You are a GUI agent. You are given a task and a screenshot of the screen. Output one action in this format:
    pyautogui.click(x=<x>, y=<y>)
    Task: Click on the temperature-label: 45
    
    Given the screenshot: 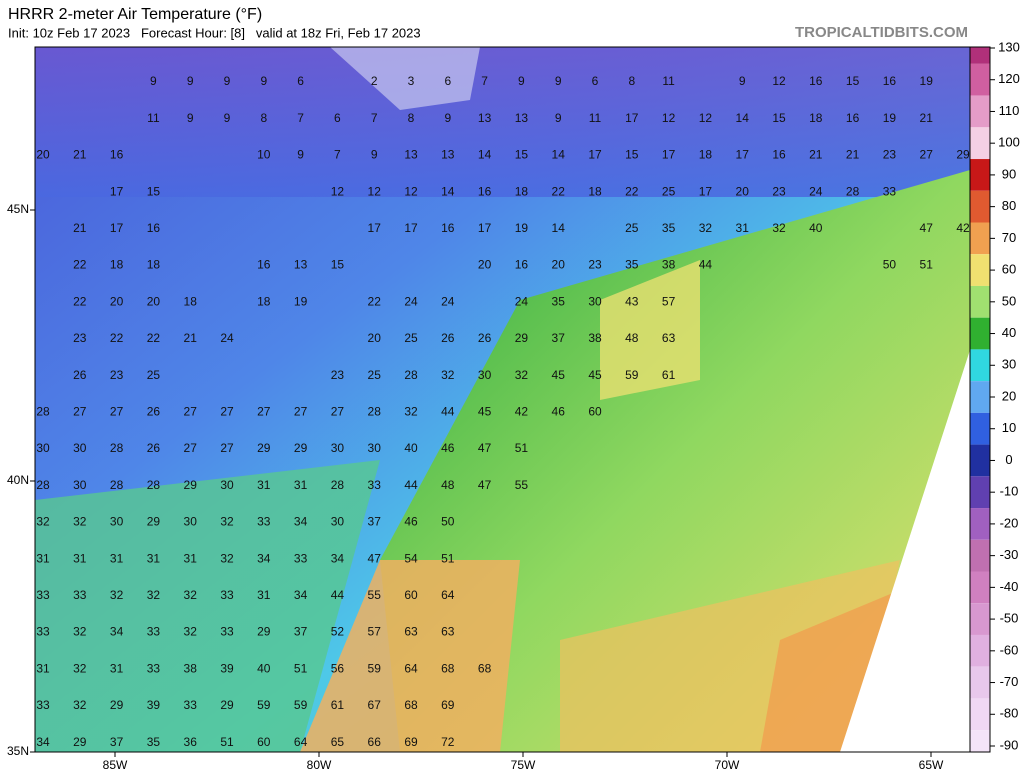 What is the action you would take?
    pyautogui.click(x=485, y=411)
    